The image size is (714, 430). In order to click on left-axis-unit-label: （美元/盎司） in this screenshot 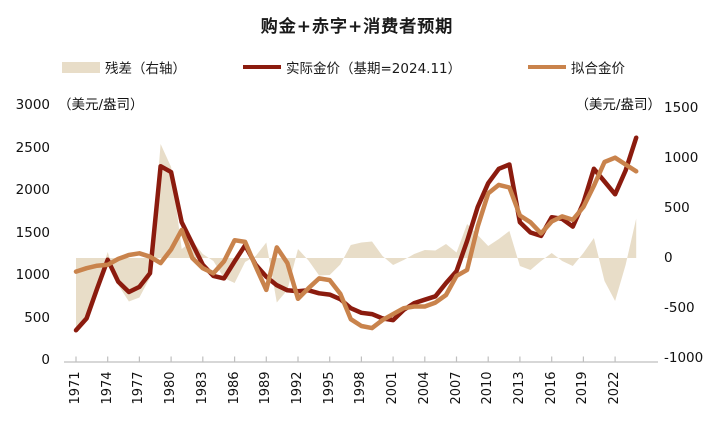, I will do `click(101, 105)`.